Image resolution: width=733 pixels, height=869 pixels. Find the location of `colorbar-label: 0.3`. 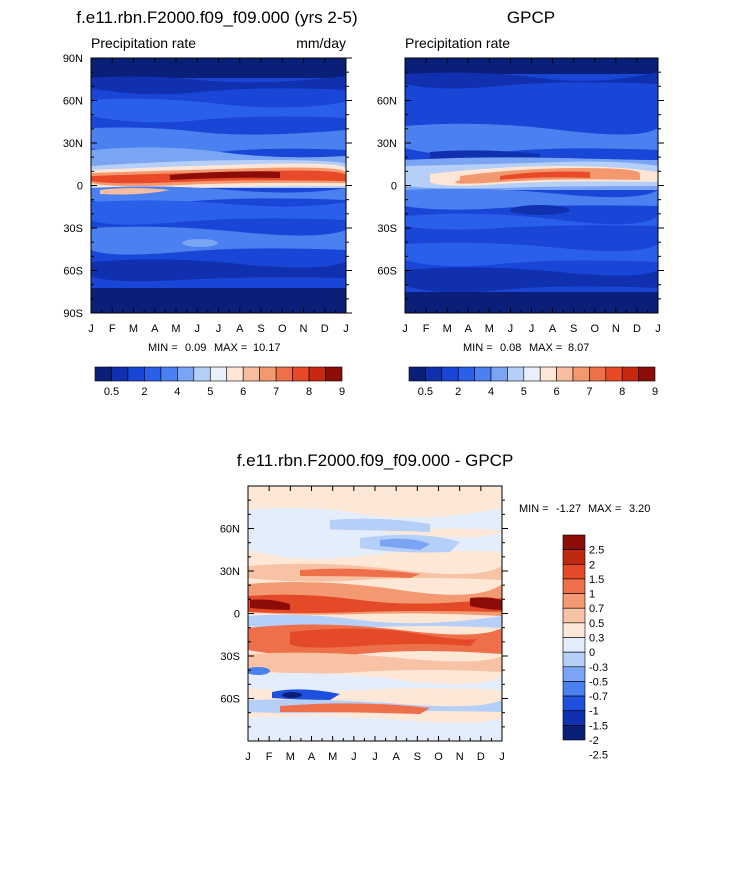

colorbar-label: 0.3 is located at coordinates (596, 639).